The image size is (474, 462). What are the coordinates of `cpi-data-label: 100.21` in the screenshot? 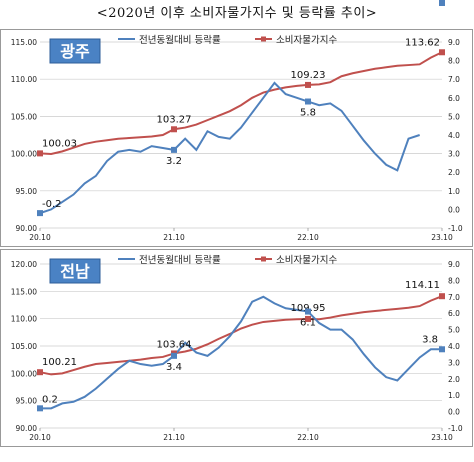 It's located at (59, 362).